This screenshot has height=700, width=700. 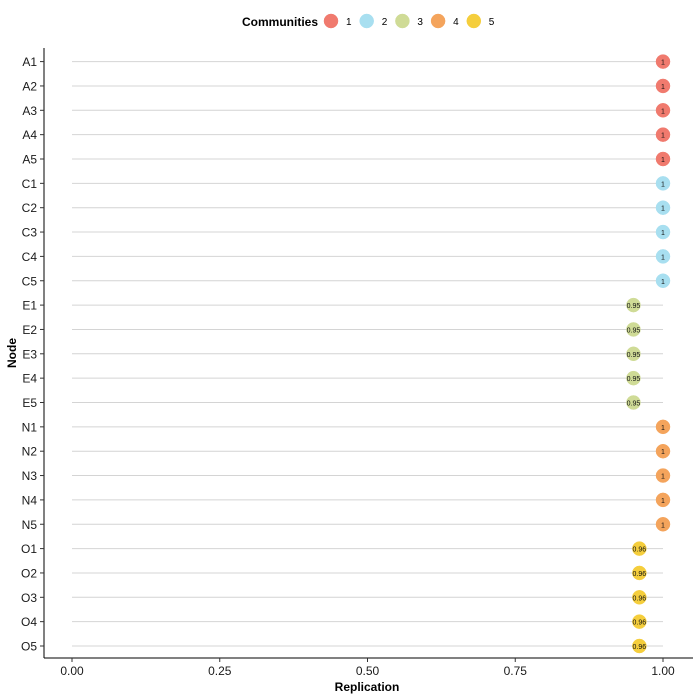 I want to click on point-A4, so click(x=663, y=134).